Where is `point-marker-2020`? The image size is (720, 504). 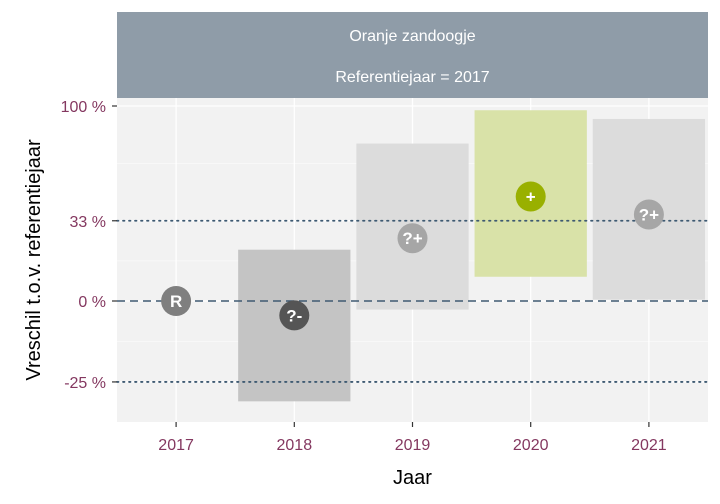 point-marker-2020 is located at coordinates (530, 196).